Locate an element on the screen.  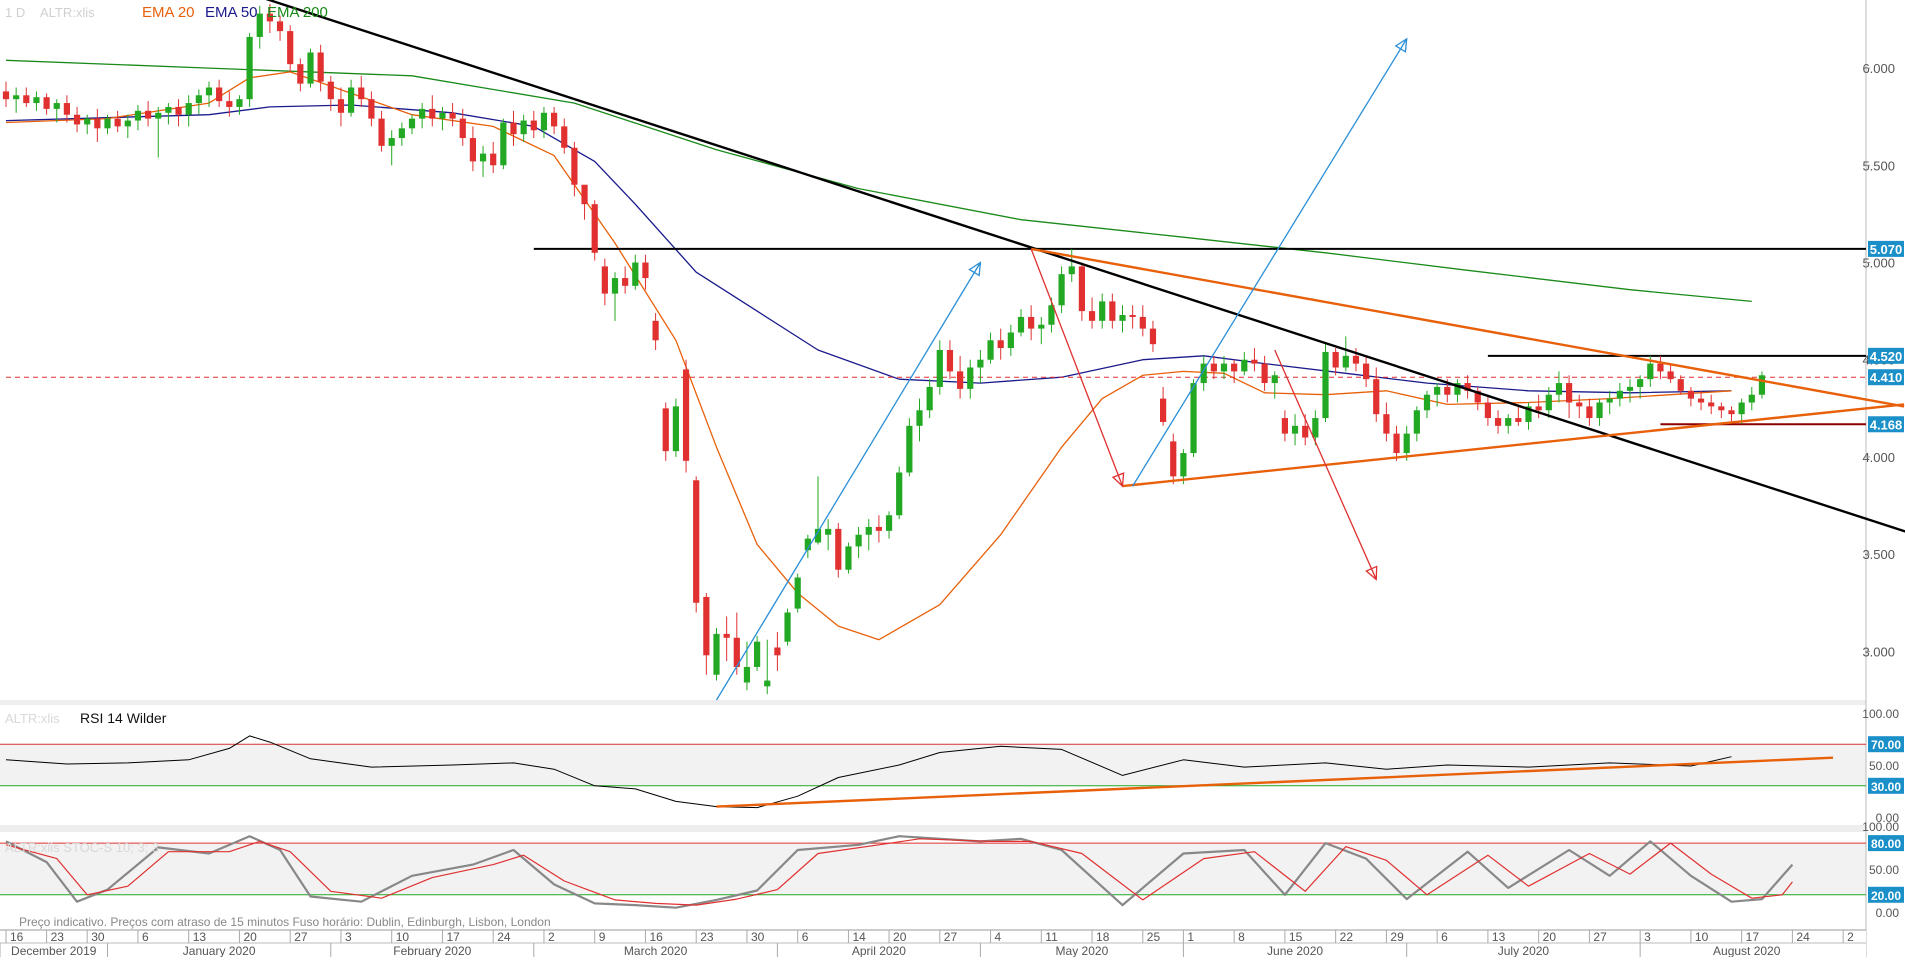
rsi-trendline is located at coordinates (1275, 782).